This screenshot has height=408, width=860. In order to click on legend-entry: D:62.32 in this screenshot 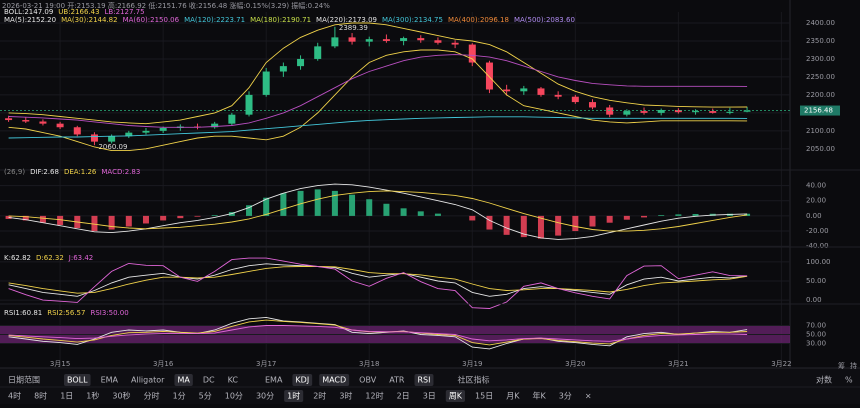, I will do `click(50, 258)`.